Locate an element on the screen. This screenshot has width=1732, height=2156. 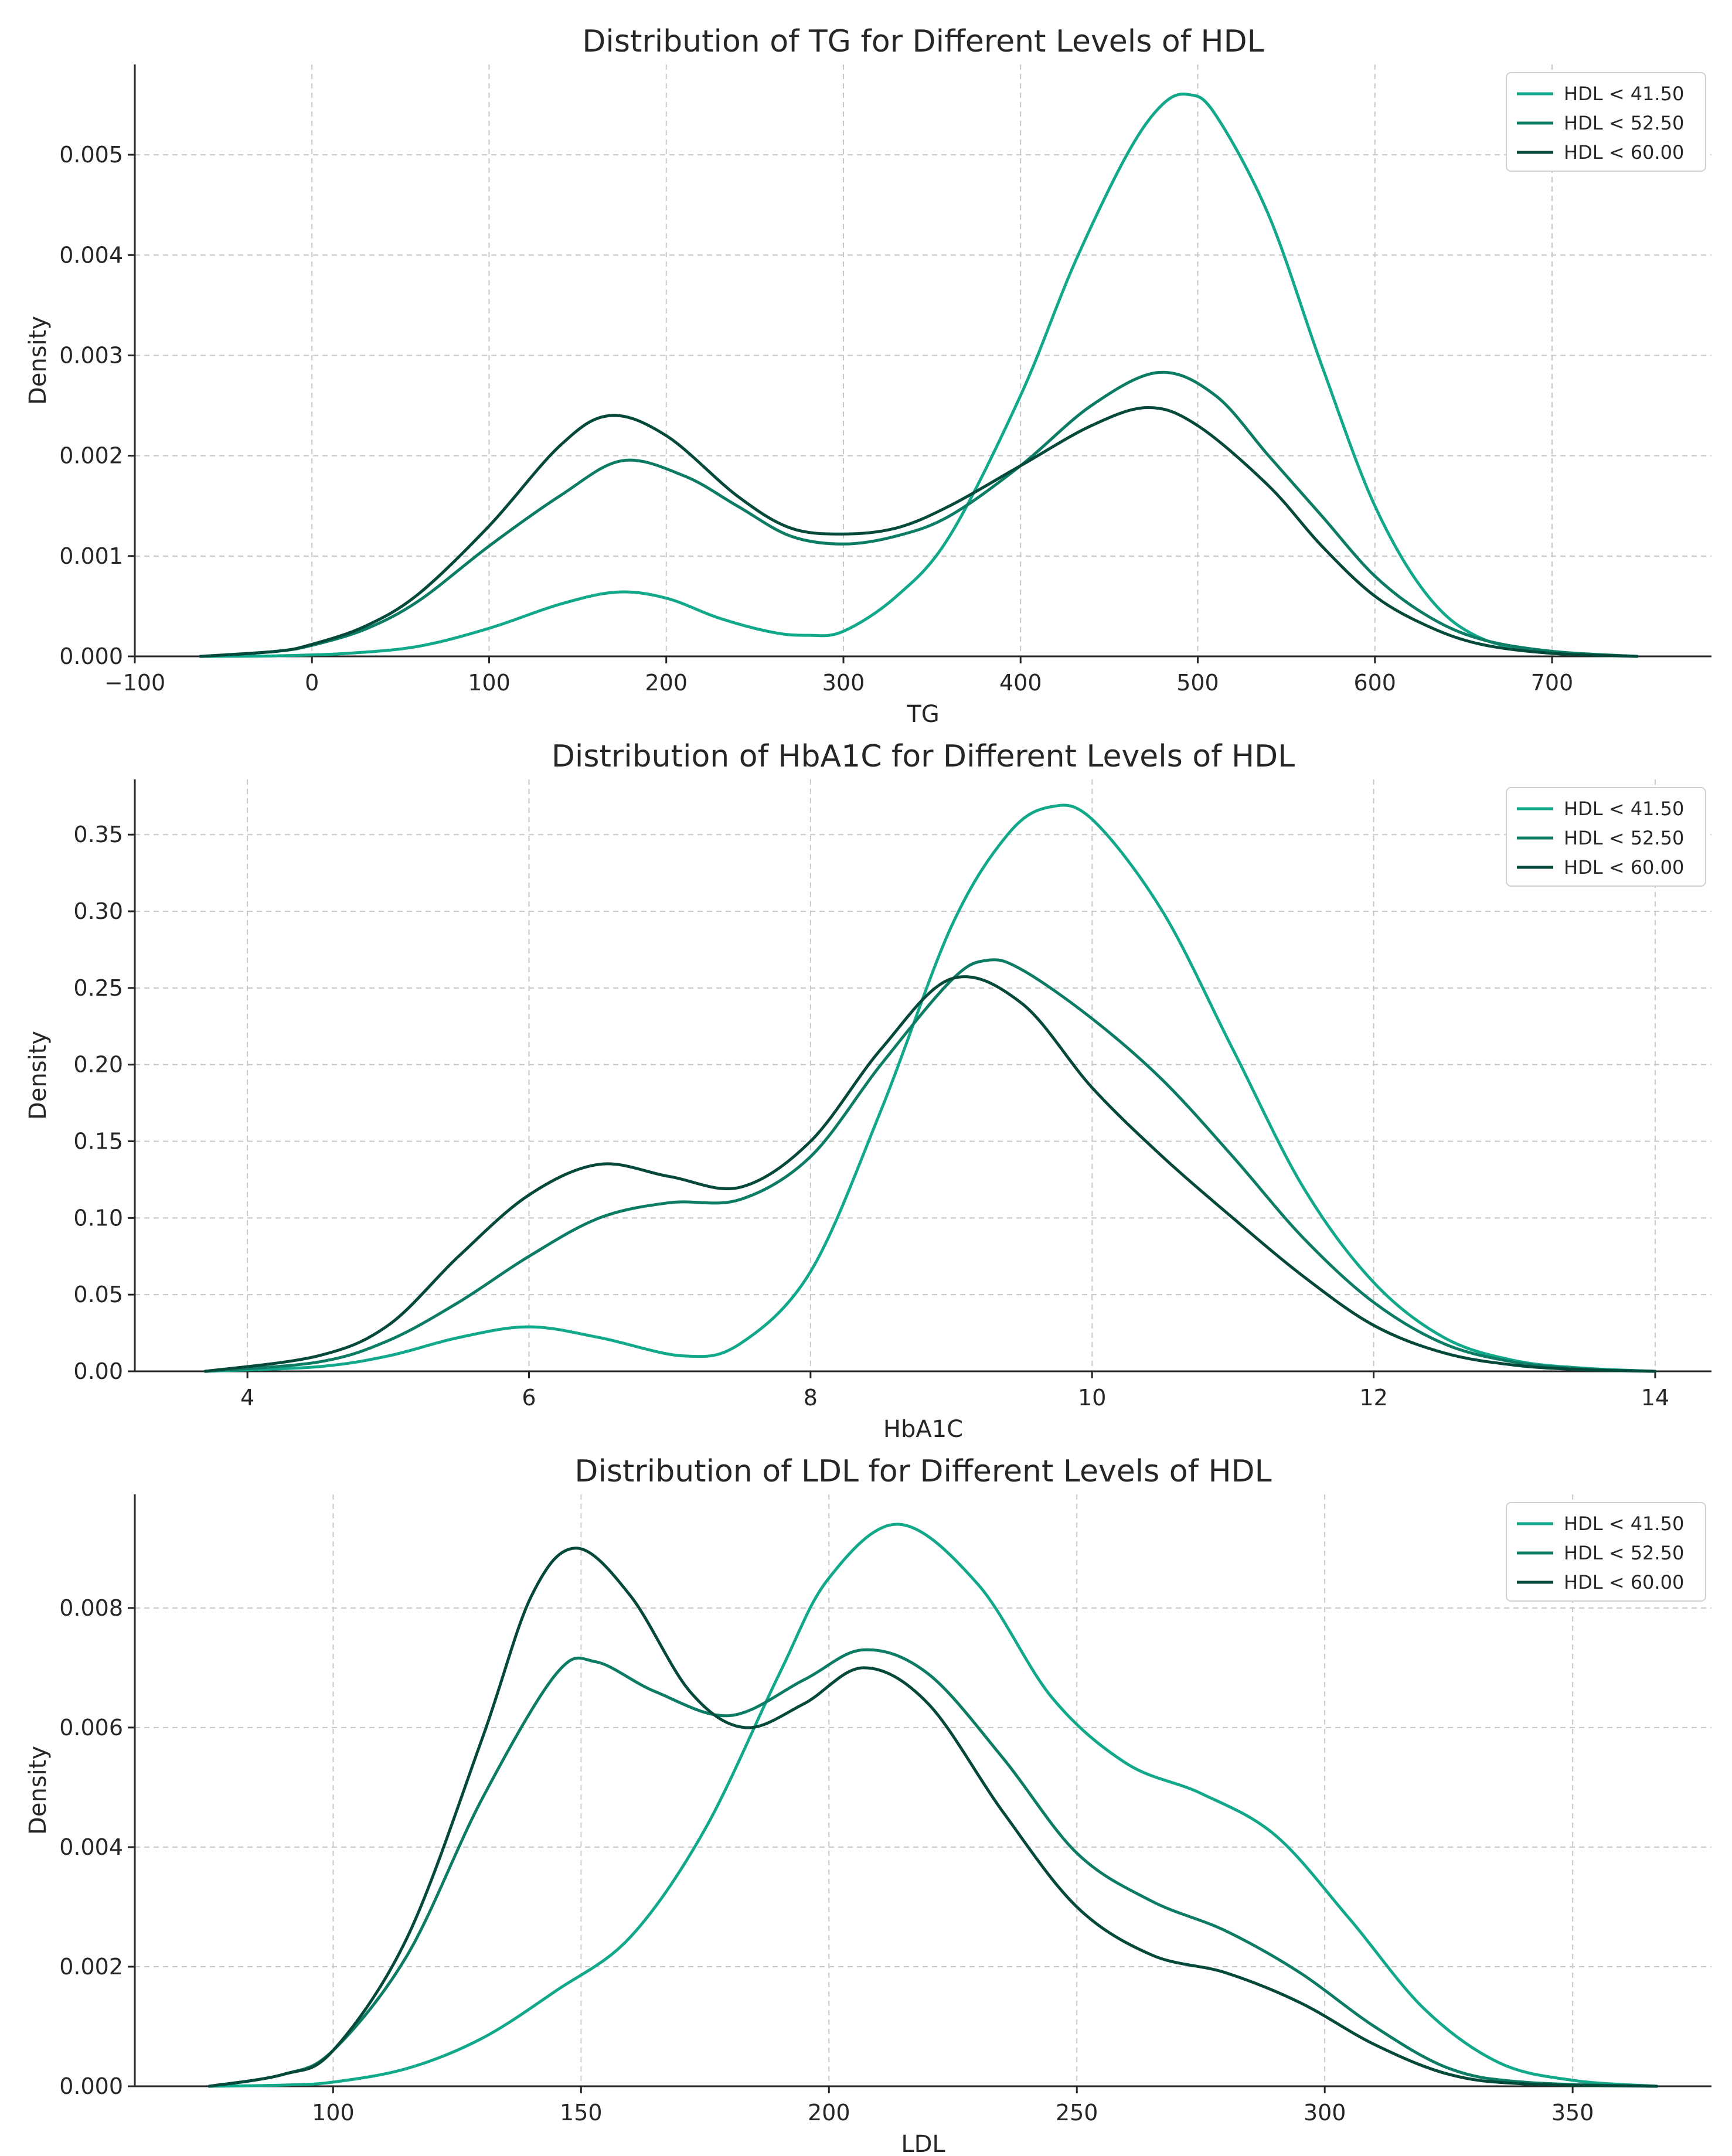
x-tick-label: 700 is located at coordinates (1552, 683).